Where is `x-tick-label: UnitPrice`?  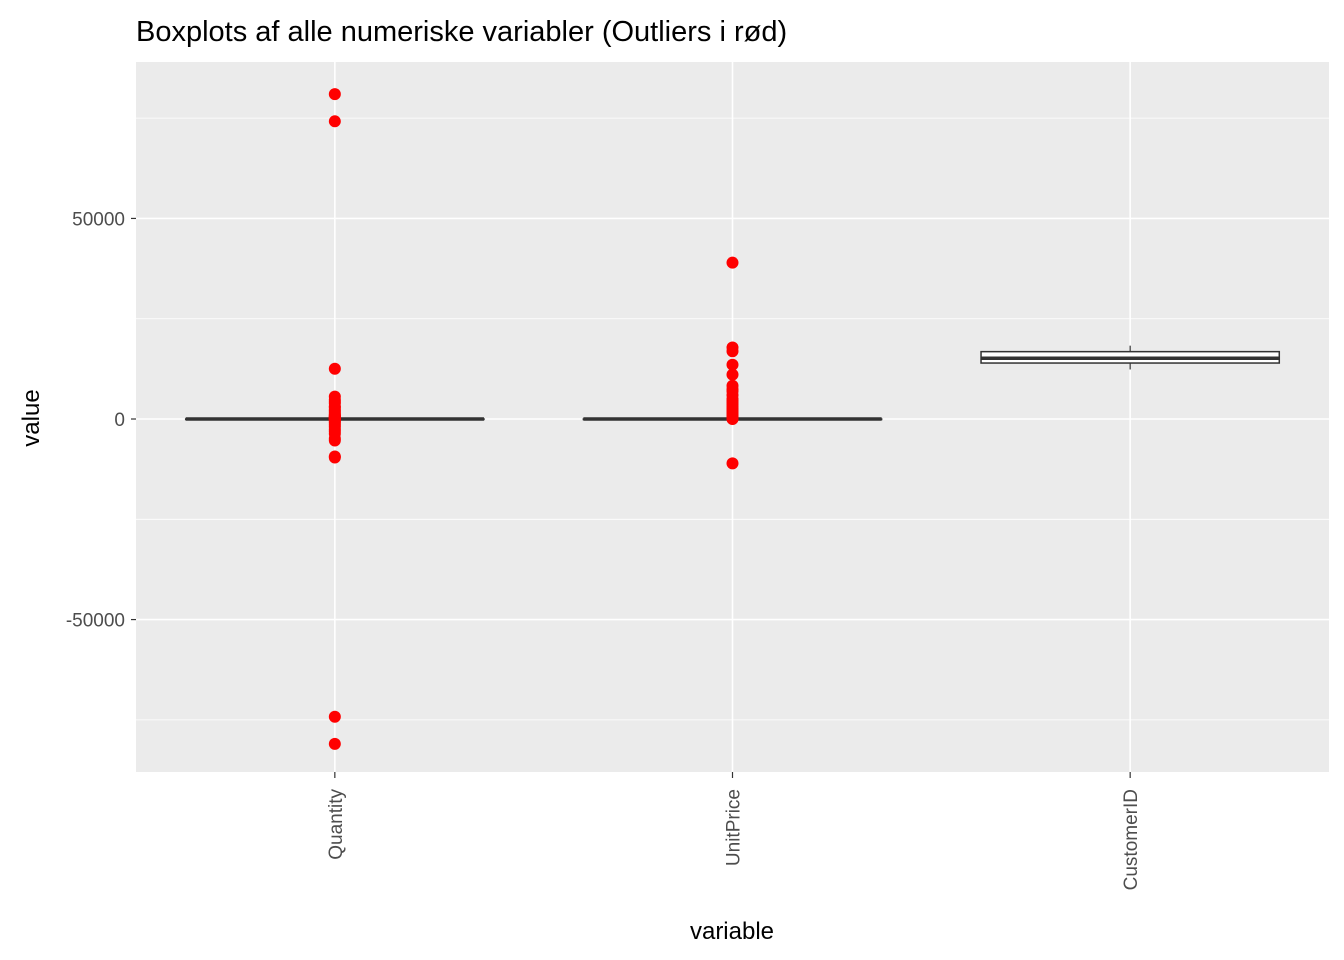
x-tick-label: UnitPrice is located at coordinates (734, 827).